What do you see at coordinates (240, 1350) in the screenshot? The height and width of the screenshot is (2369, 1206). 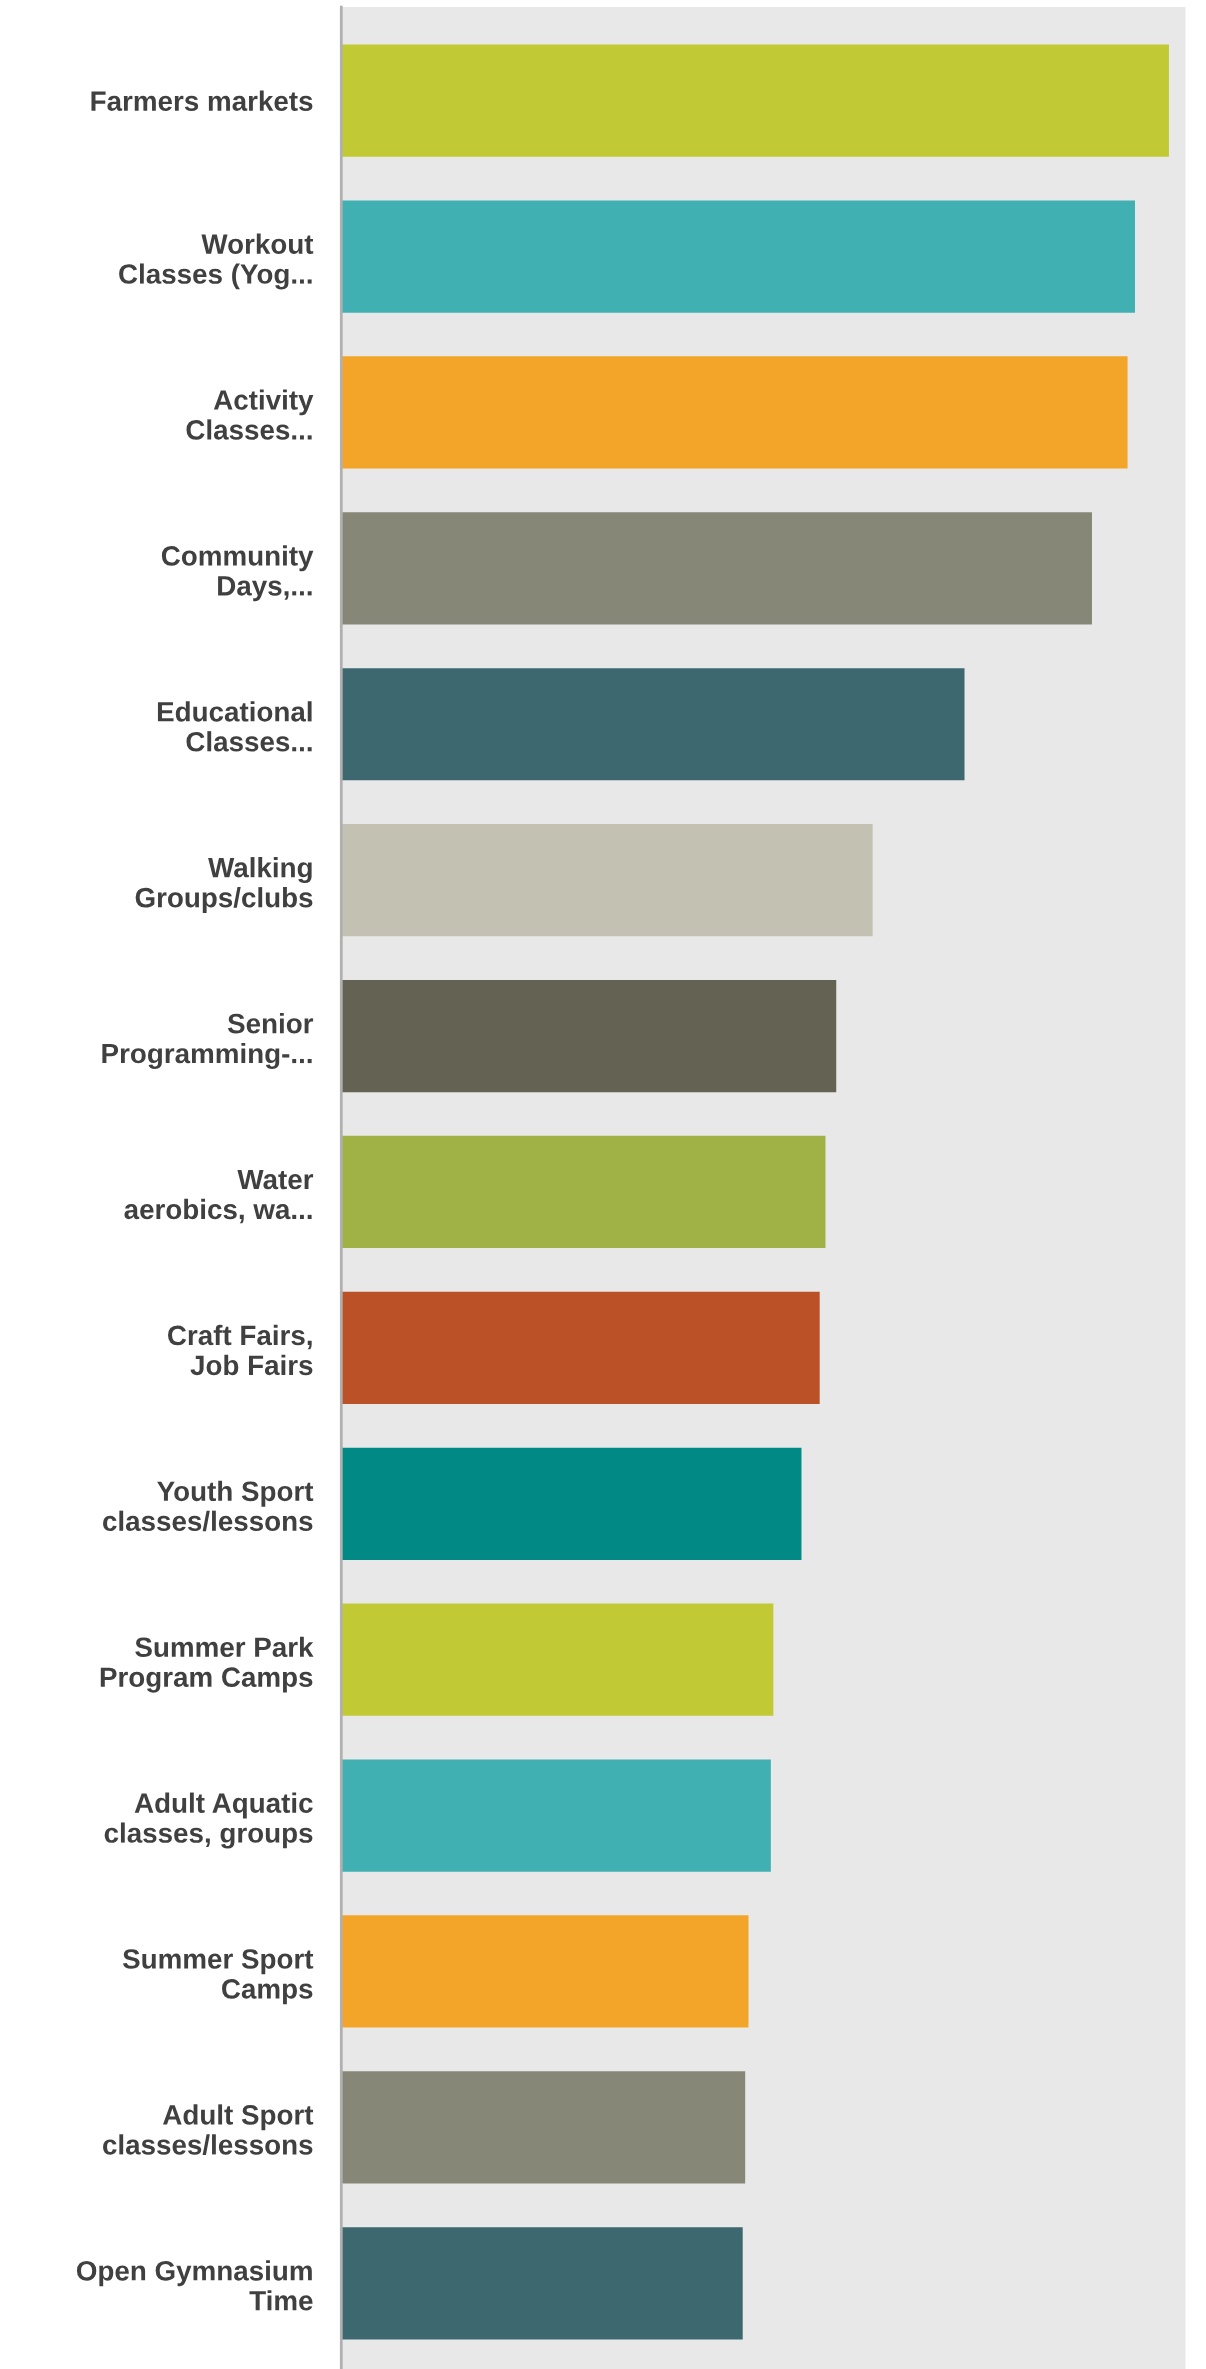 I see `y-tick-label: Craft Fairs, Job Fairs` at bounding box center [240, 1350].